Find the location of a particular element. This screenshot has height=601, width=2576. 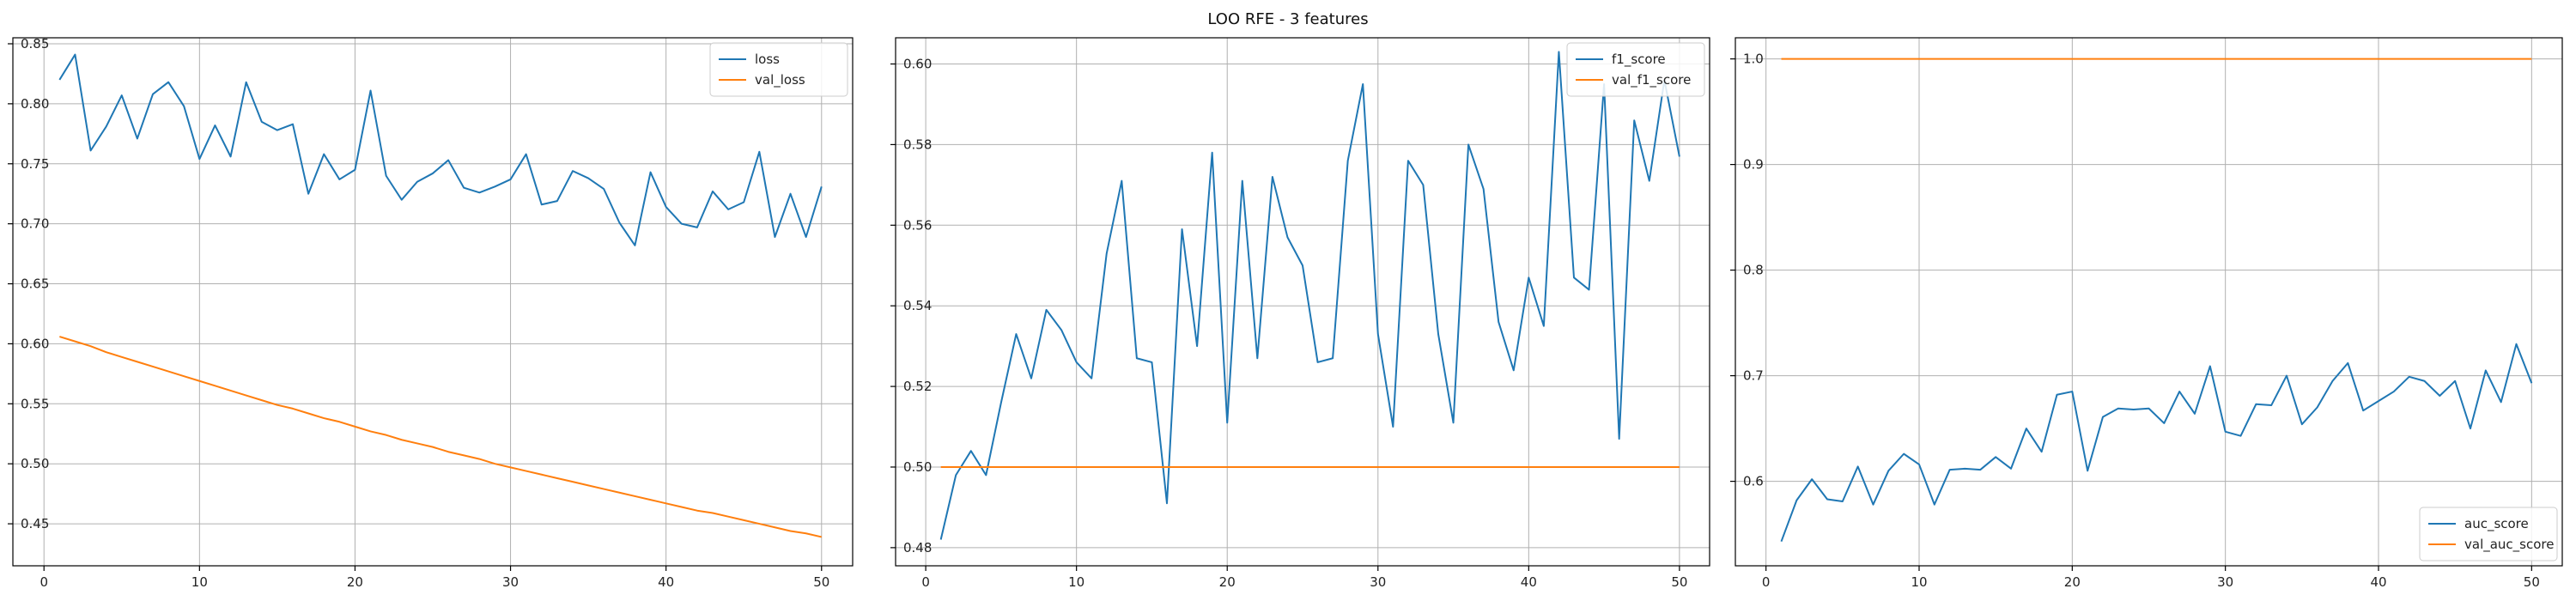

y-tick-label: 0.45 is located at coordinates (35, 523).